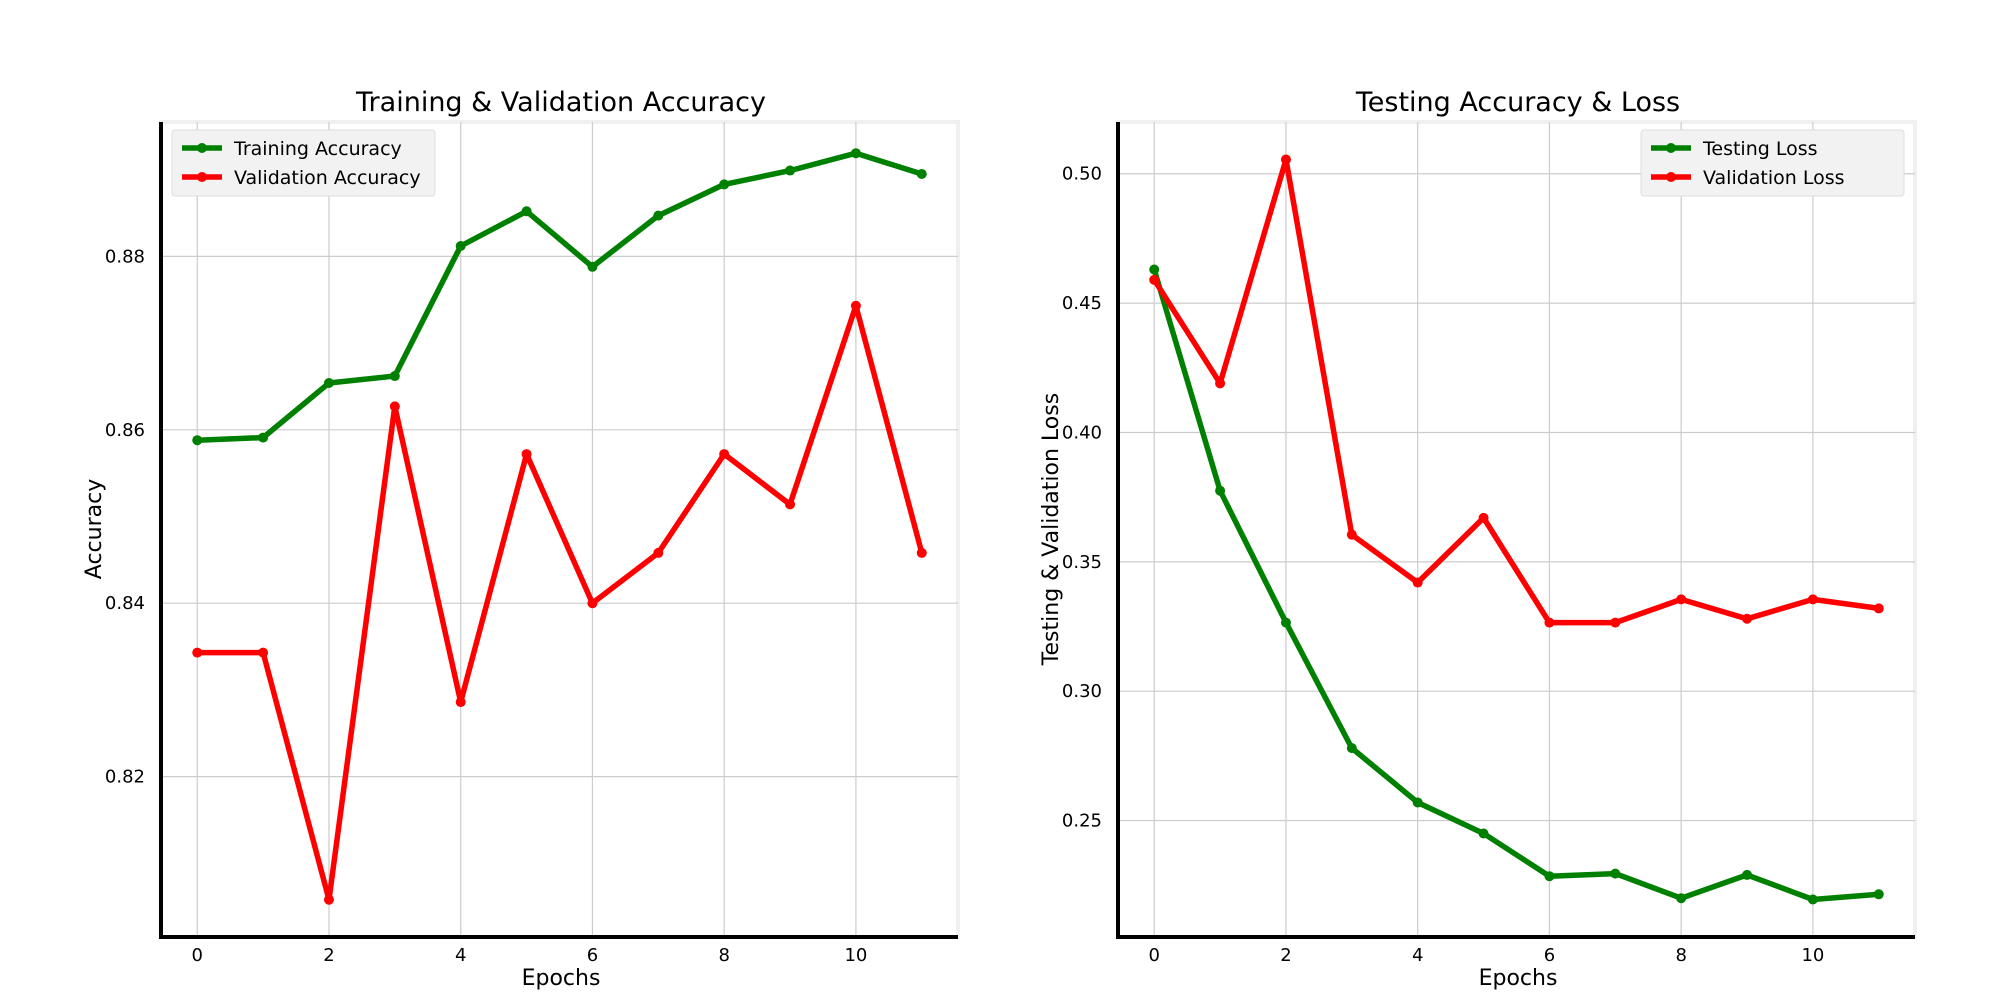  Describe the element at coordinates (560, 102) in the screenshot. I see `chart-title: Training & Validation Accuracy` at that location.